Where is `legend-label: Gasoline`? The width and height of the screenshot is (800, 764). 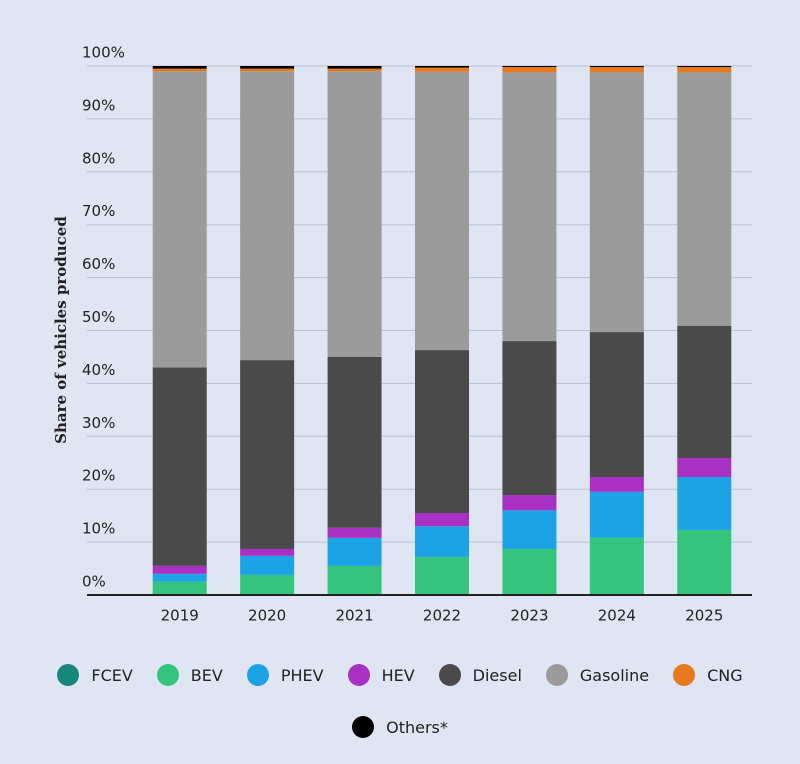
legend-label: Gasoline is located at coordinates (614, 675).